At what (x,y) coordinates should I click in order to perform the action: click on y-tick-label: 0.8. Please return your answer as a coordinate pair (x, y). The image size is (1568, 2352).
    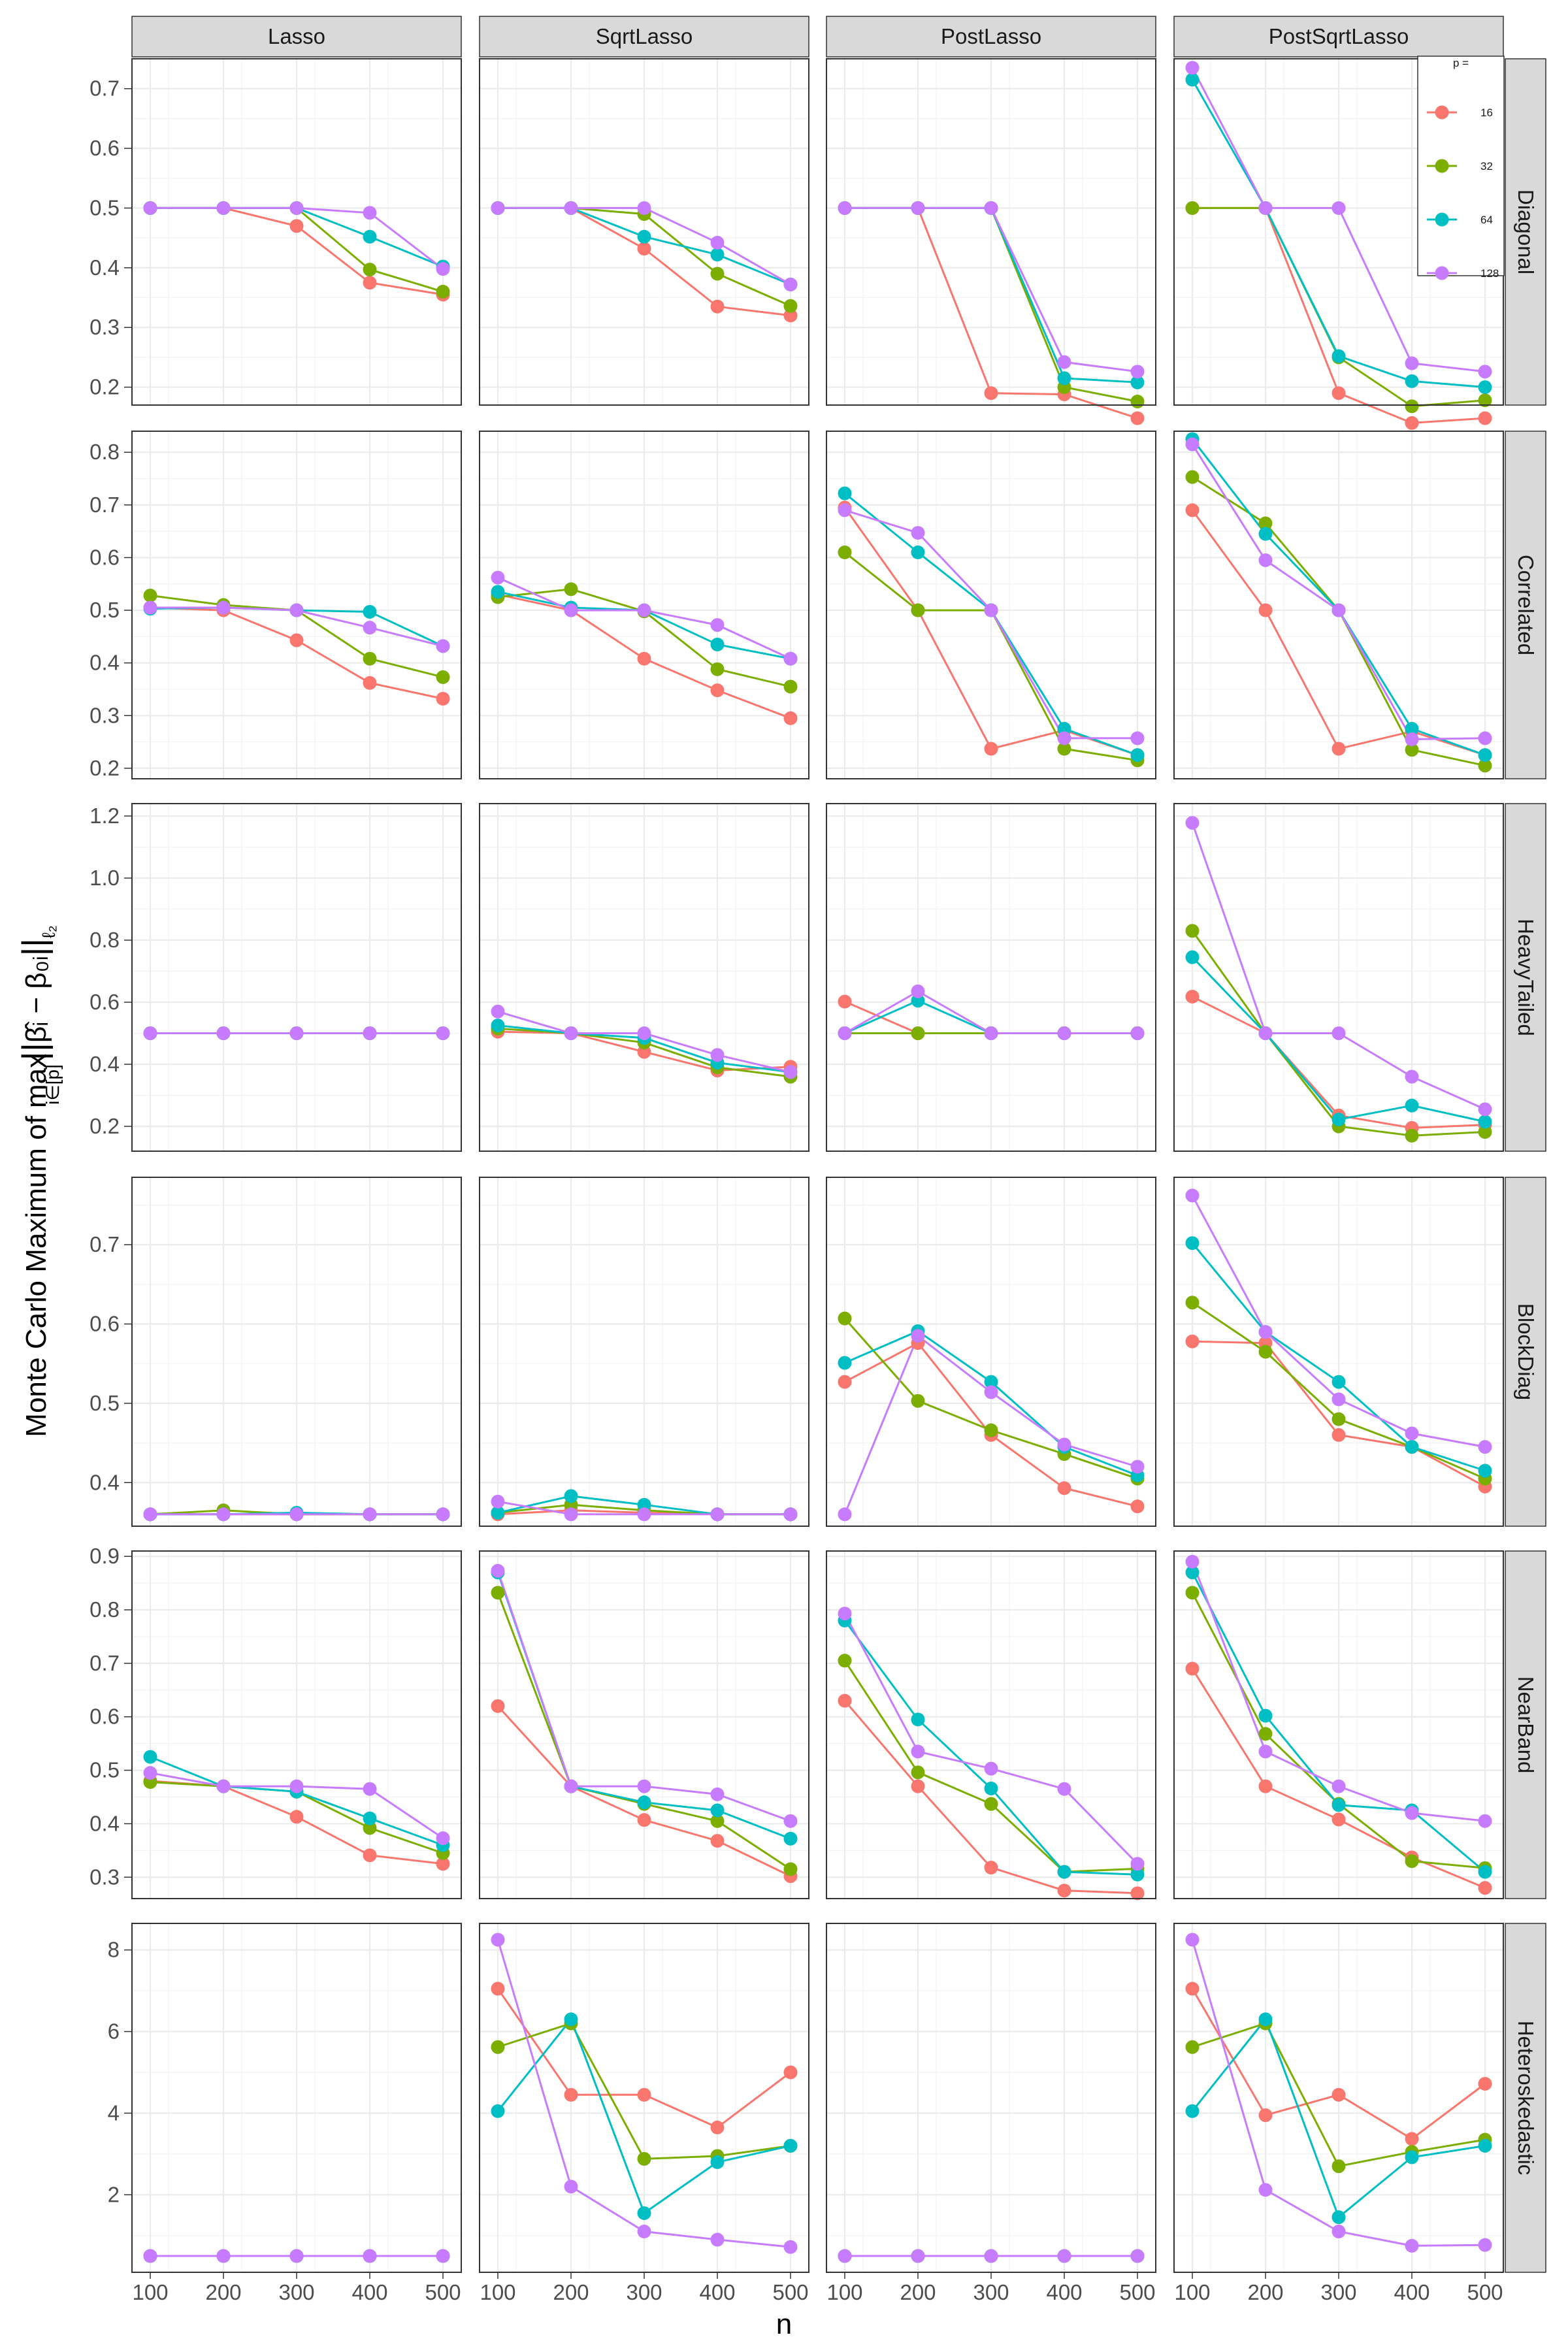
    Looking at the image, I should click on (105, 1609).